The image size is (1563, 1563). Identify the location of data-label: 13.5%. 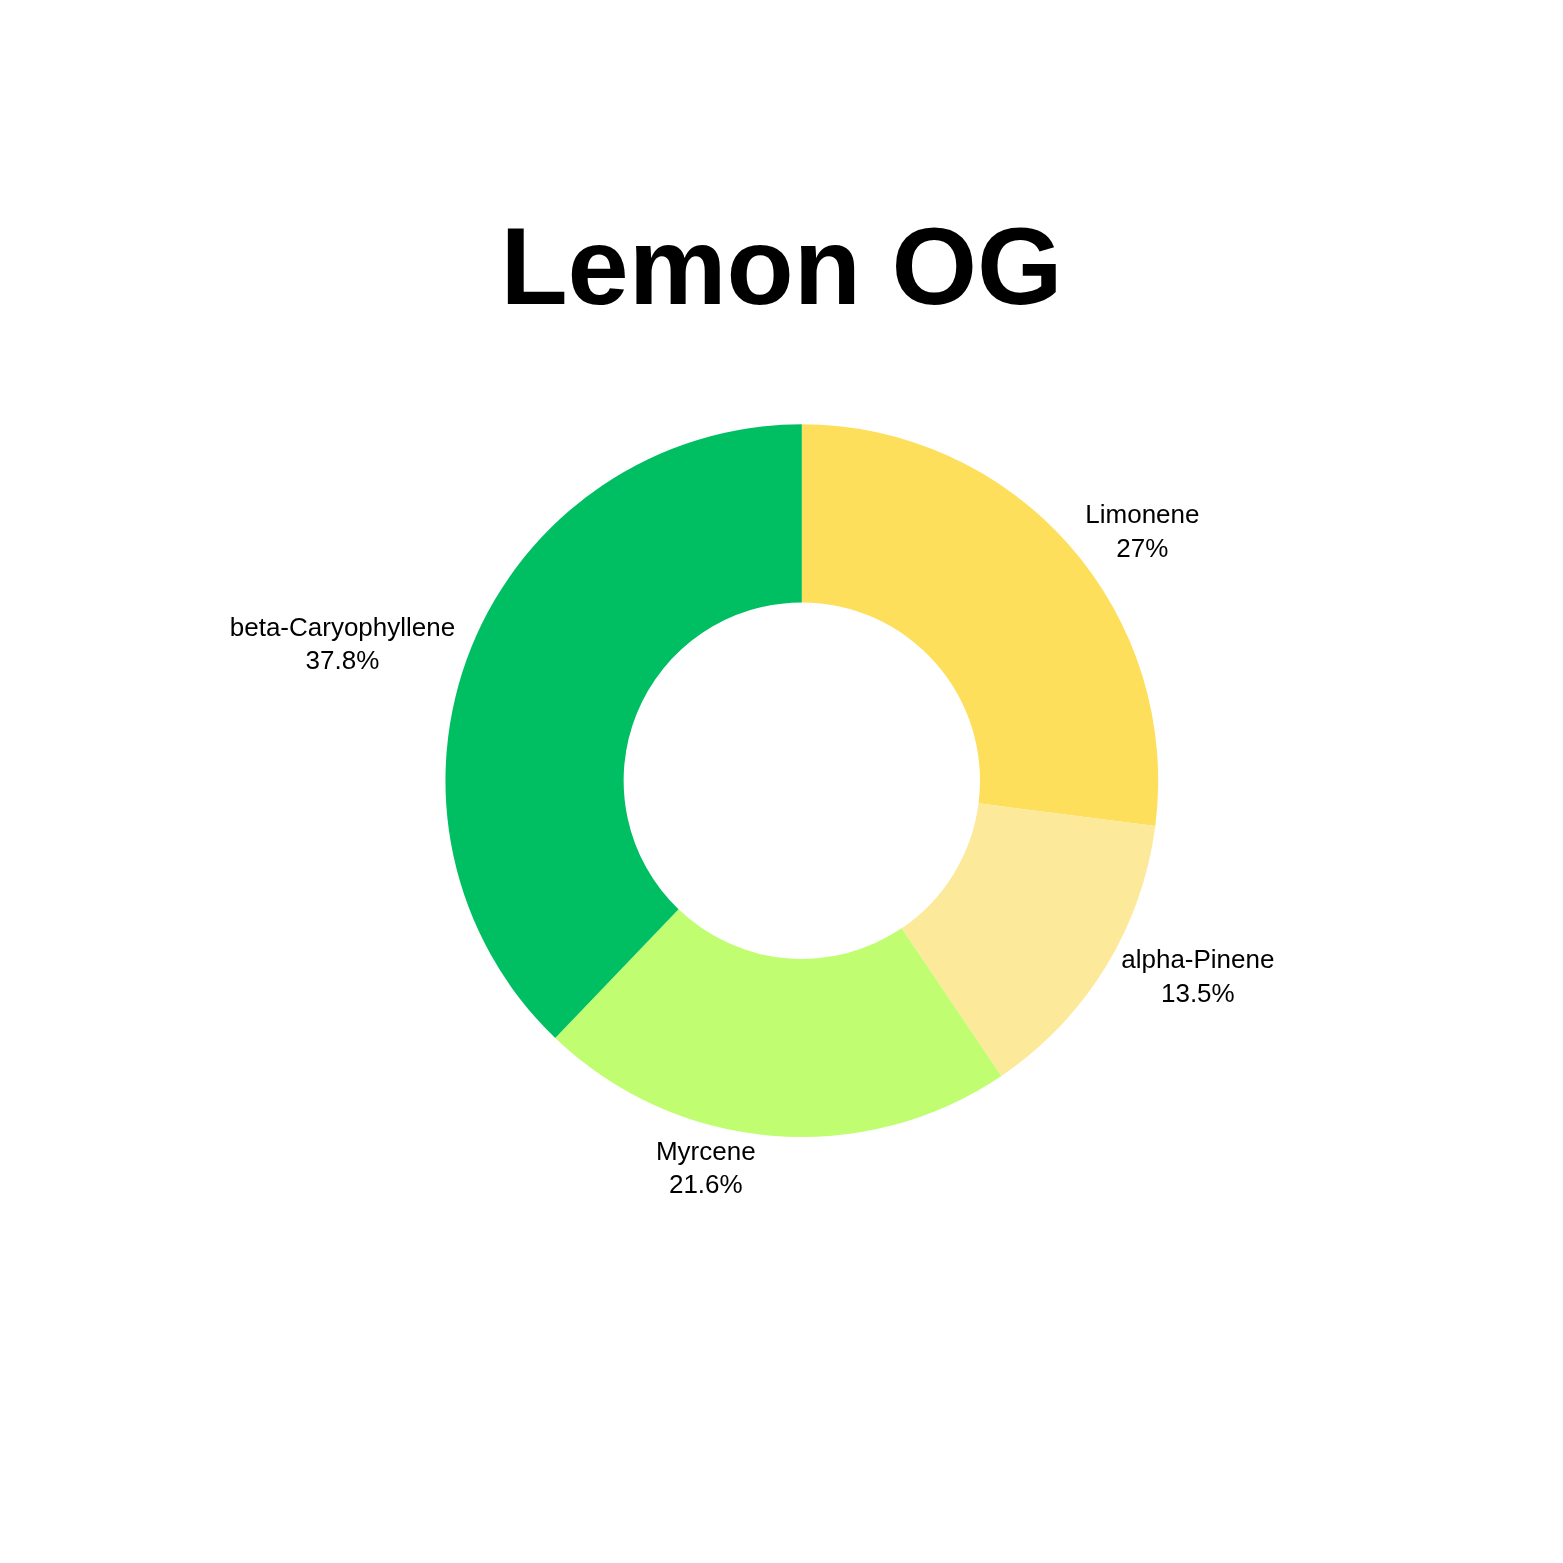
(1197, 993).